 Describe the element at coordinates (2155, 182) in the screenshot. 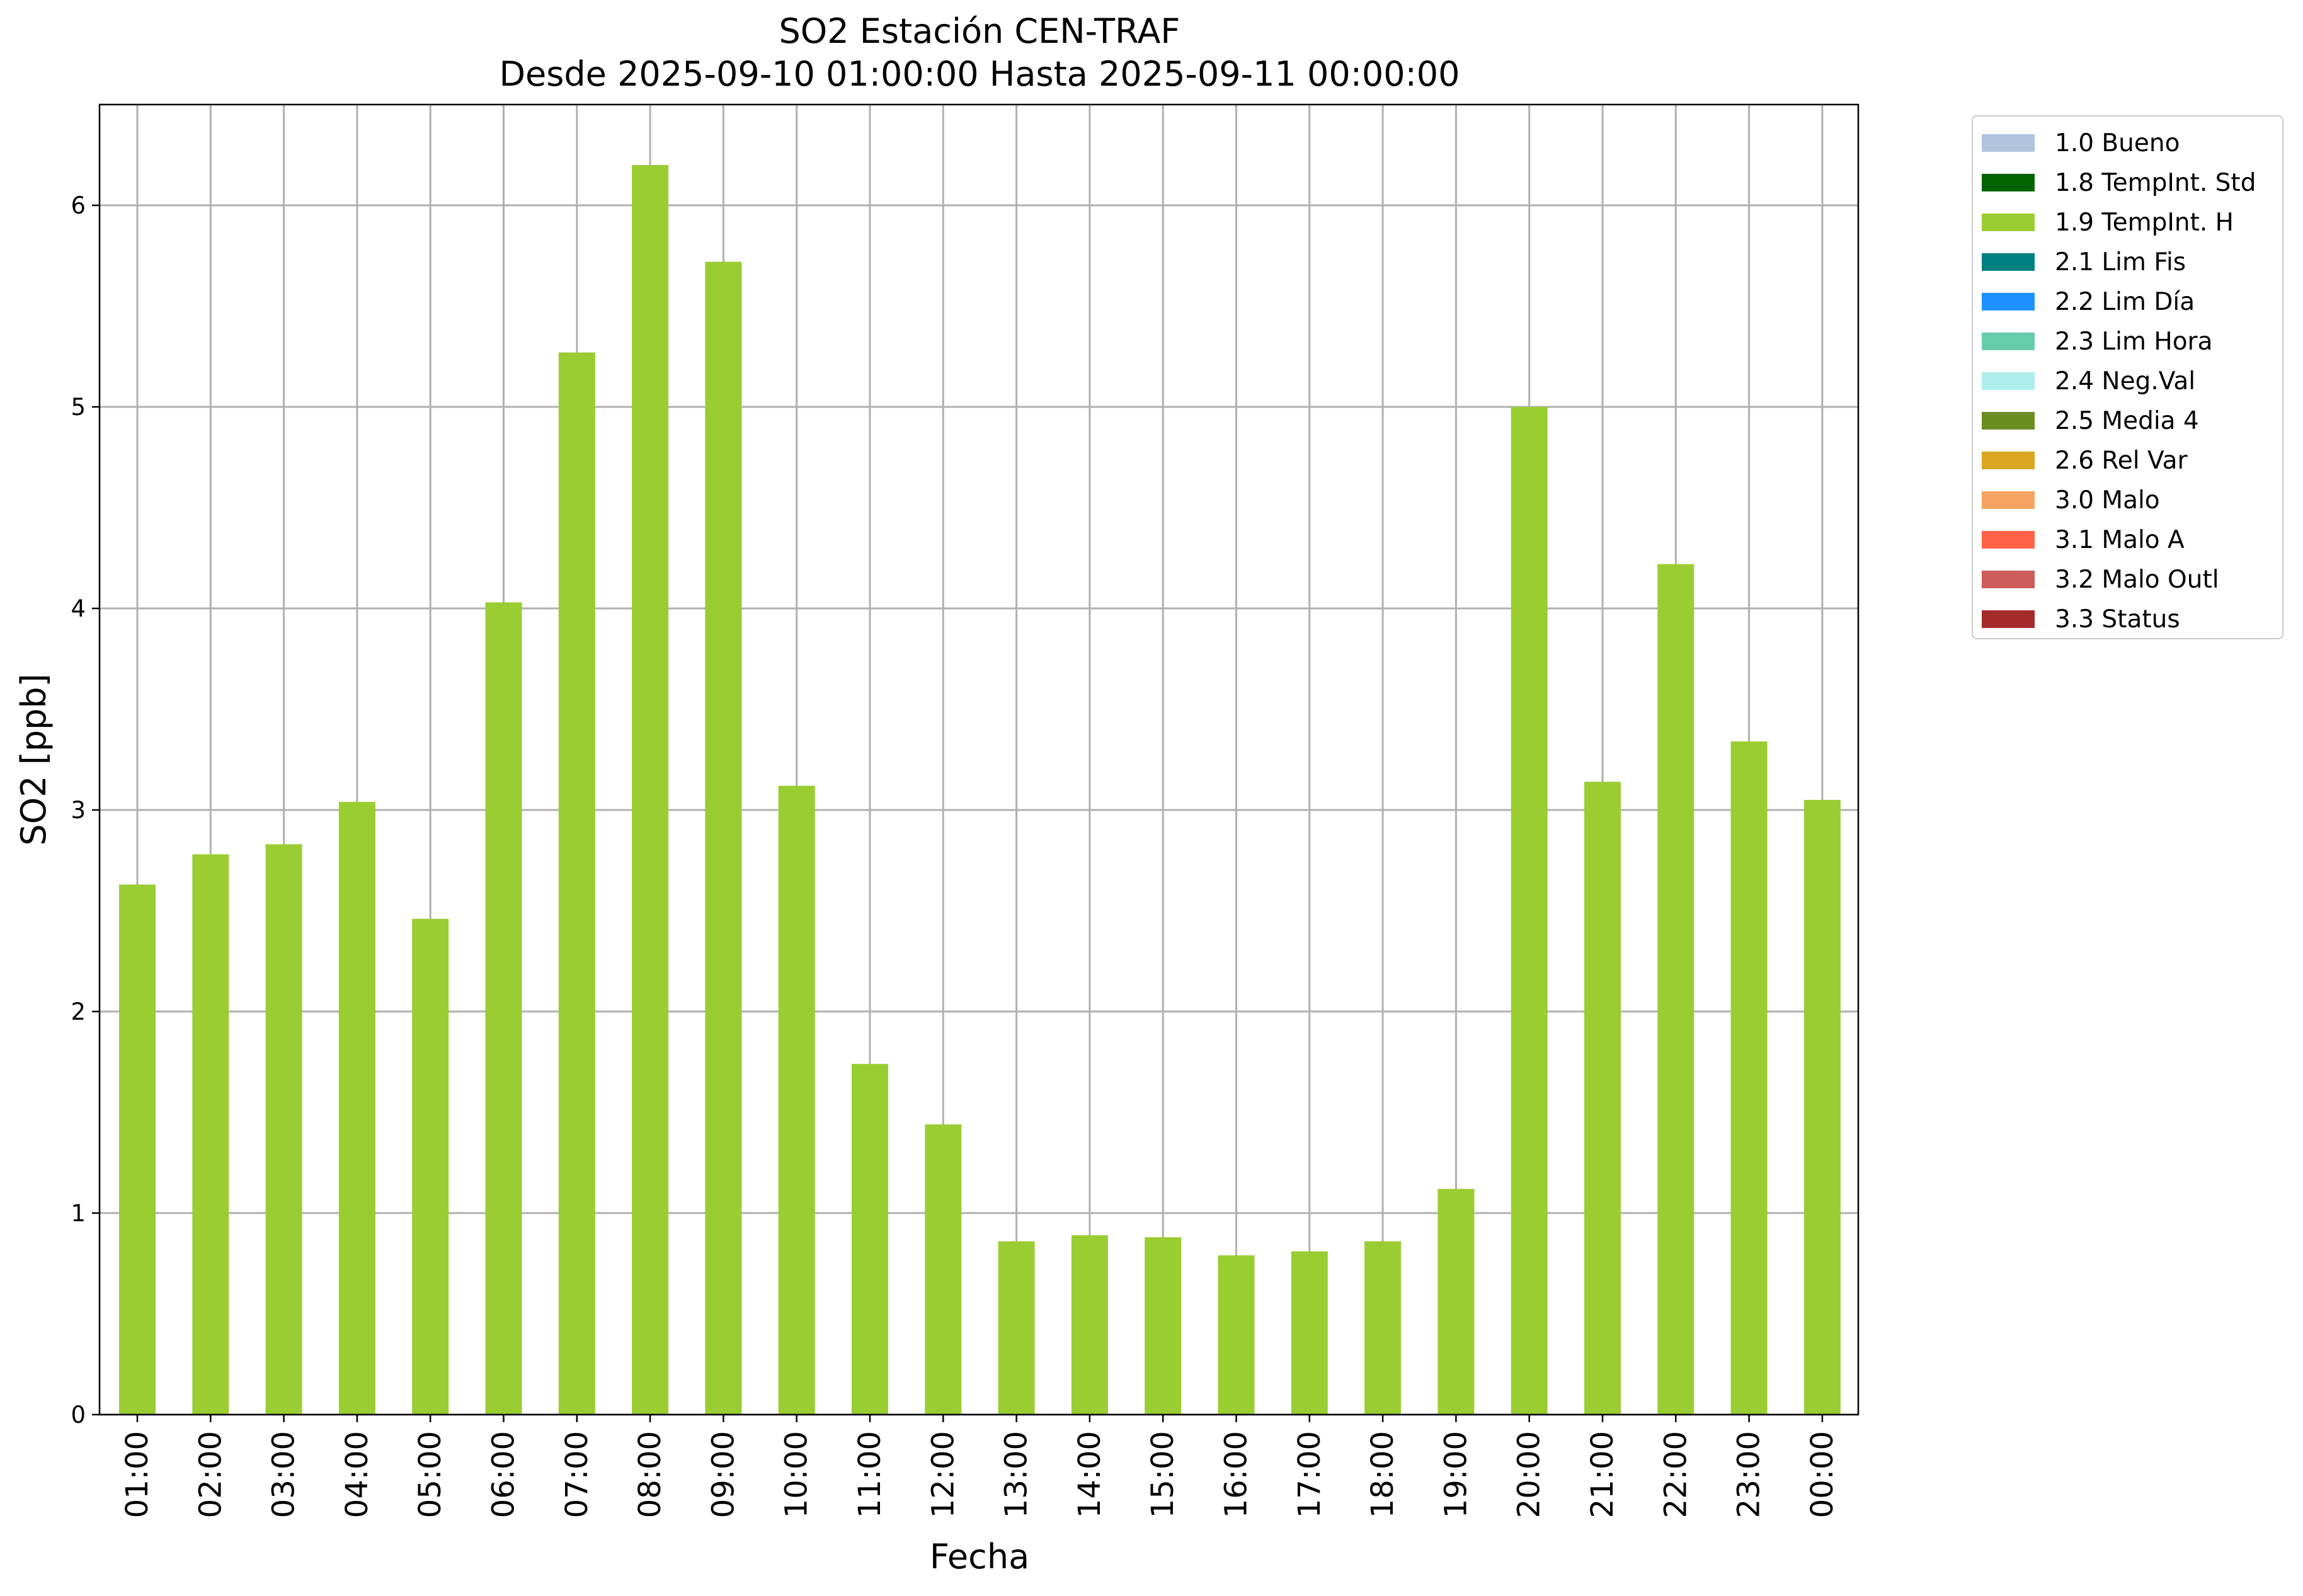

I see `legend-label: 1.8 TempInt. Std` at that location.